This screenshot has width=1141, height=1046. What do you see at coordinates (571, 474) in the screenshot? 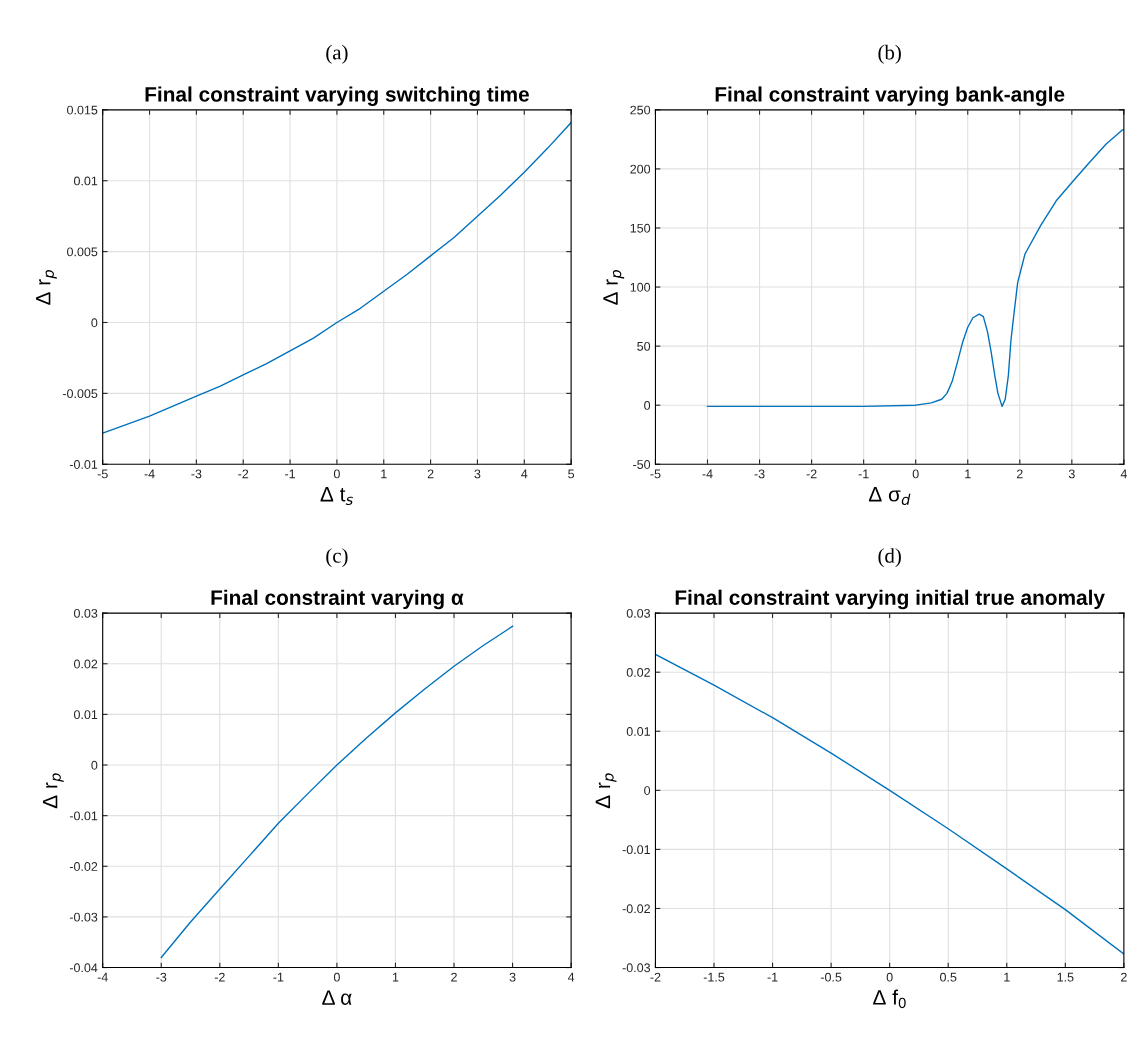
I see `x-tick-label: 5` at bounding box center [571, 474].